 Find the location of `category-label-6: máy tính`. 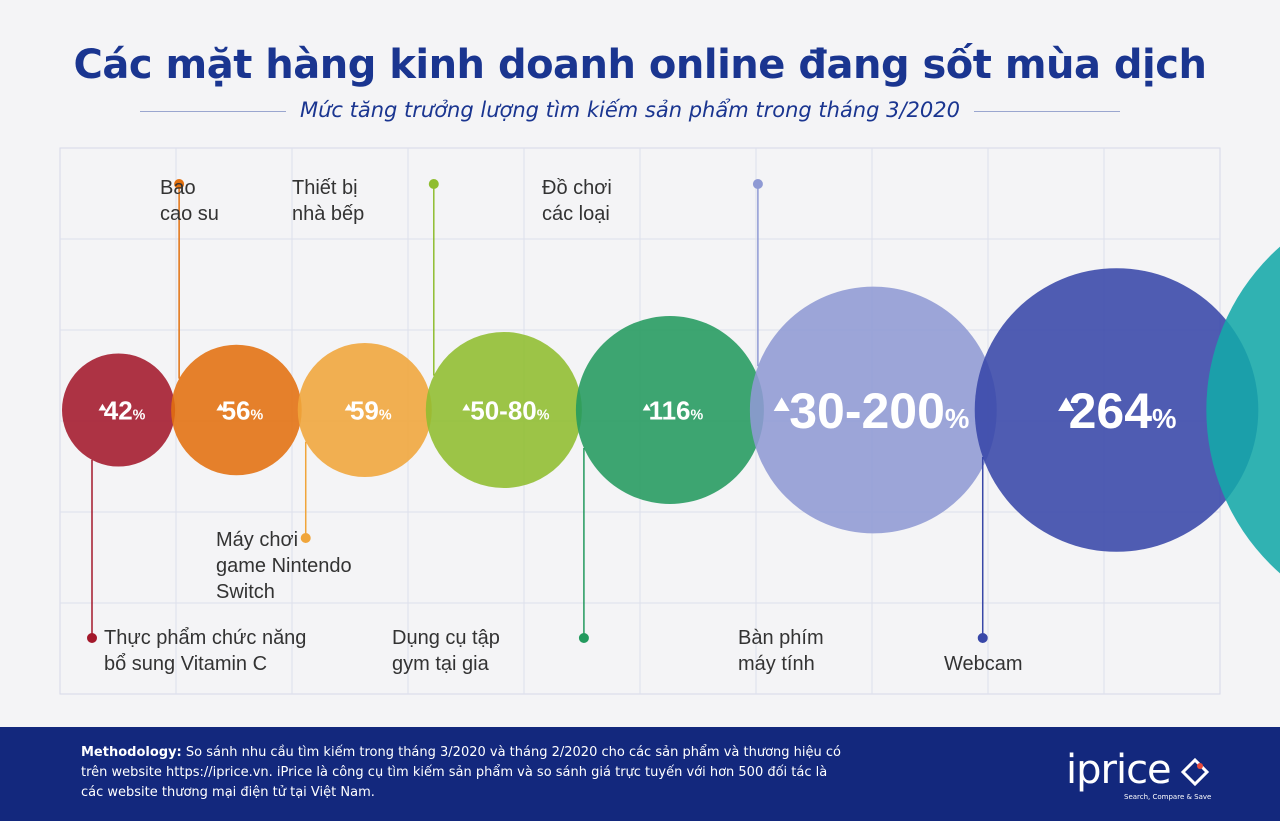

category-label-6: máy tính is located at coordinates (776, 664).